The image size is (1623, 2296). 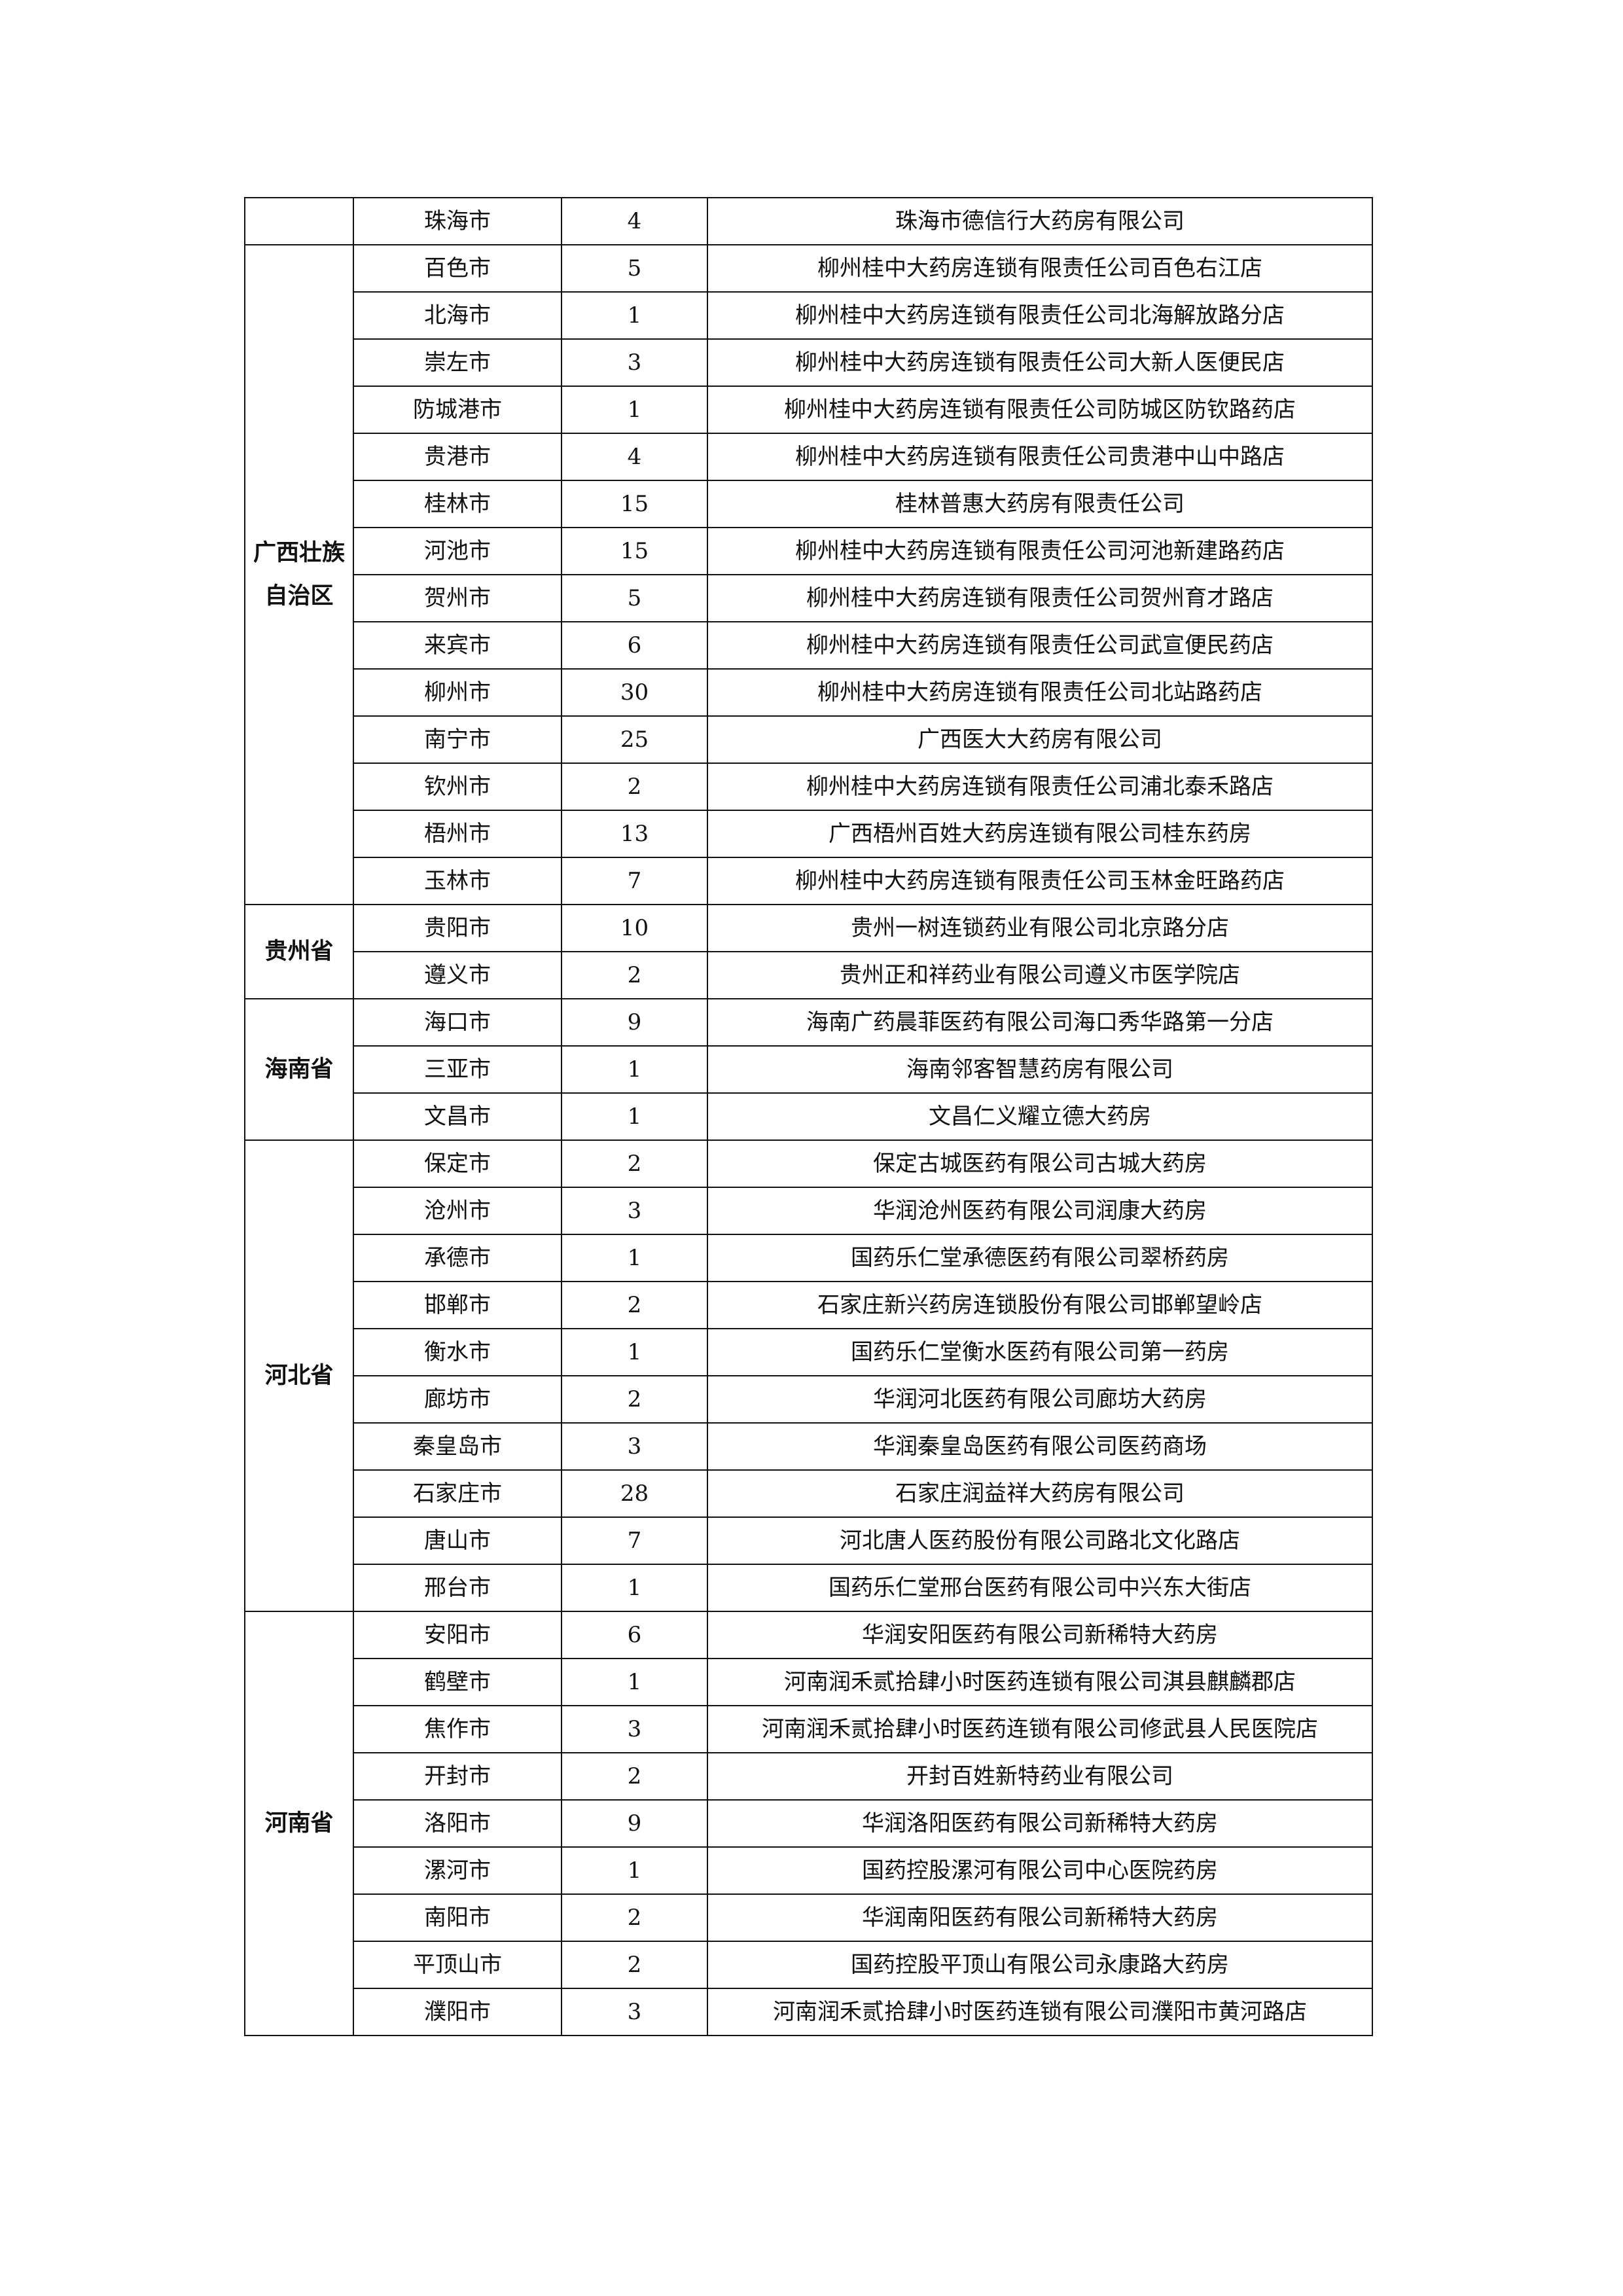 What do you see at coordinates (457, 1588) in the screenshot?
I see `city-cell: 邢台市` at bounding box center [457, 1588].